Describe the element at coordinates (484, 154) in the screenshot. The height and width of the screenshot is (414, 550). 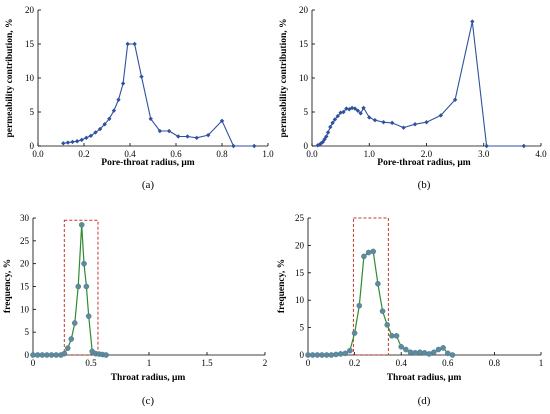
I see `x-tick-label: 3.0` at that location.